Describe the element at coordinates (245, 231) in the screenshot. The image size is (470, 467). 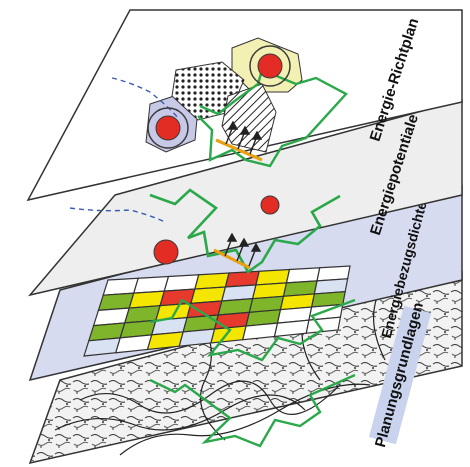
I see `boundary-line-potential` at that location.